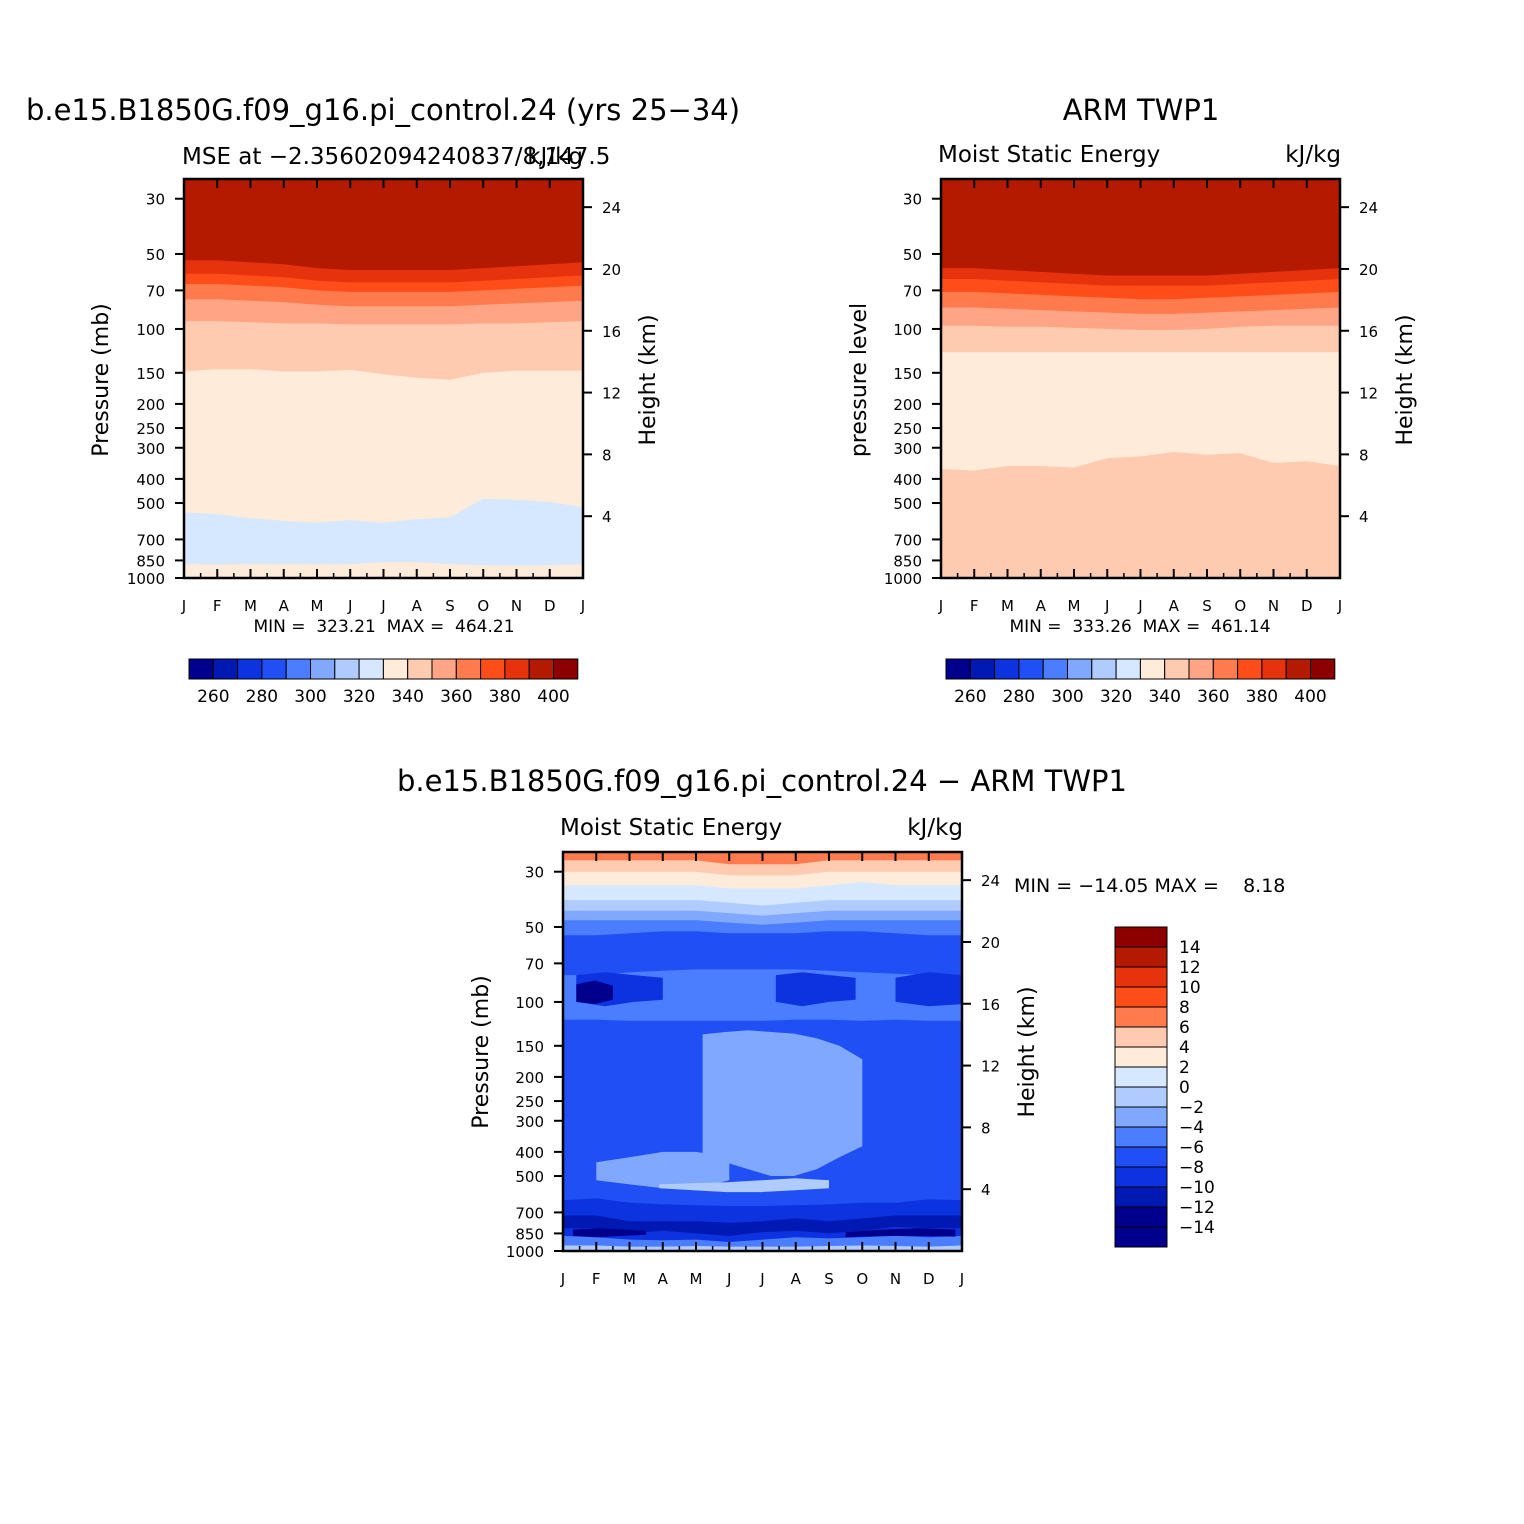 This screenshot has height=1524, width=1524. What do you see at coordinates (1141, 110) in the screenshot?
I see `panel2-title: ARM TWP1` at bounding box center [1141, 110].